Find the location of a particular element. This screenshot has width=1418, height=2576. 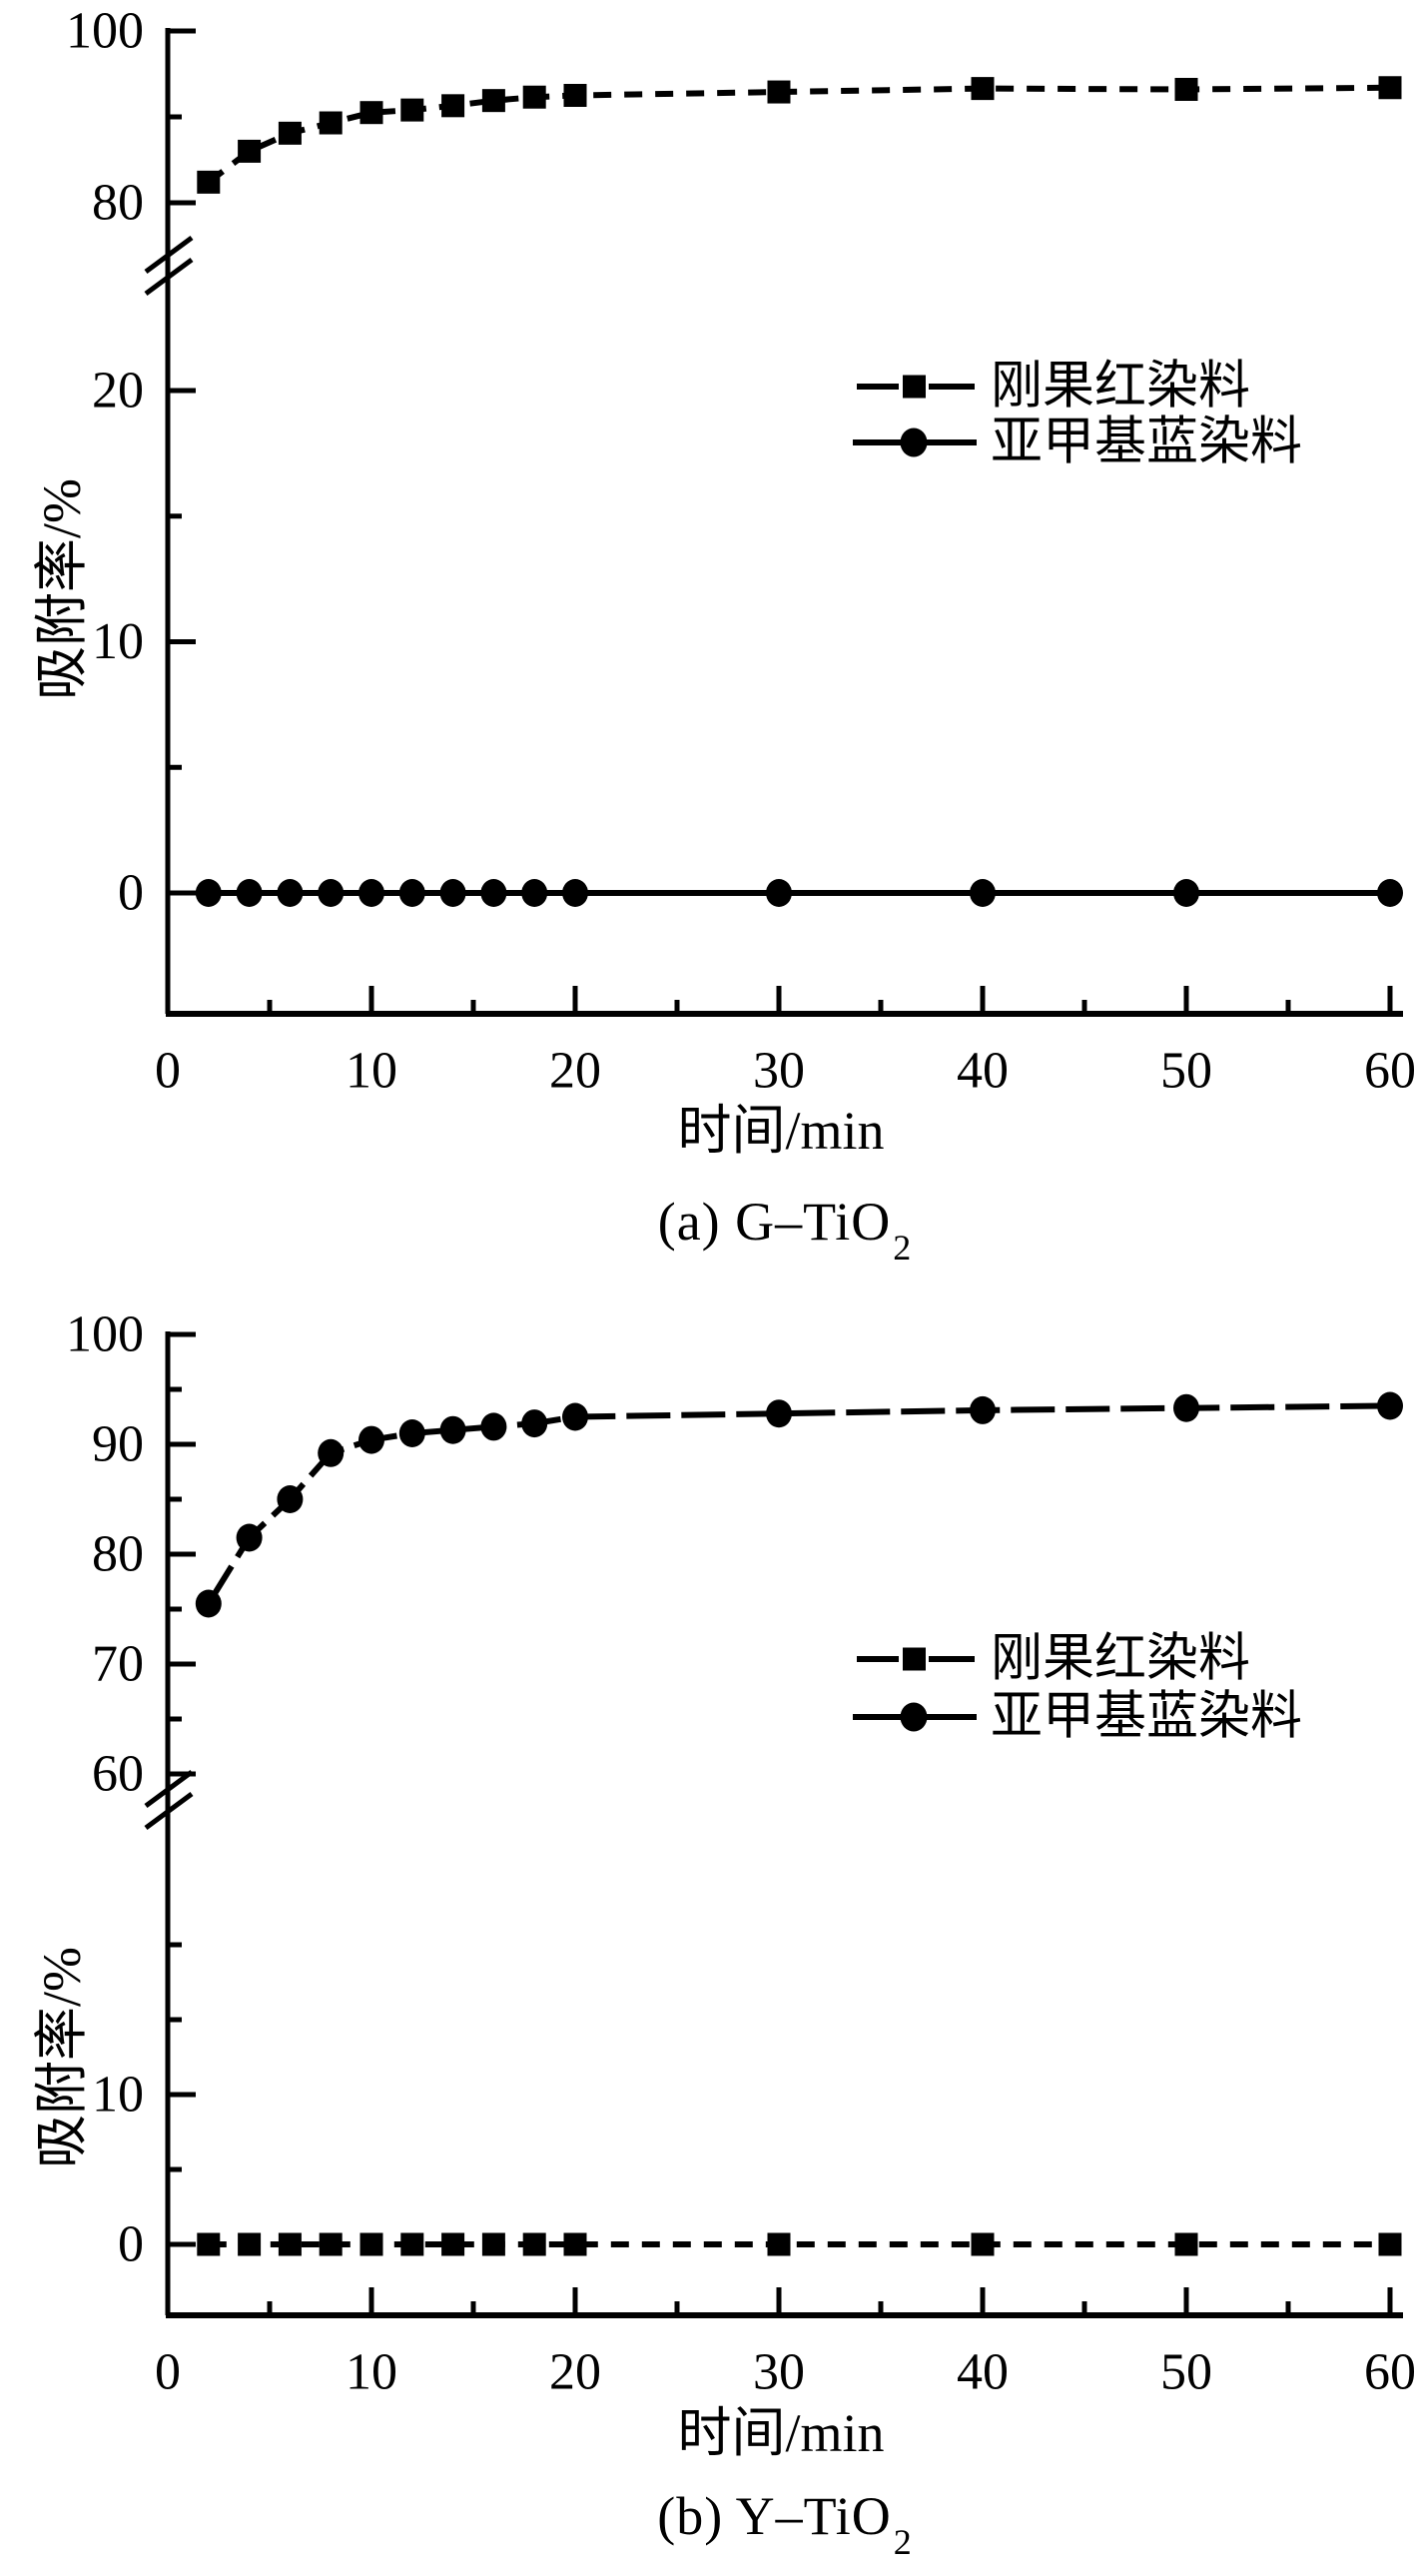

series-line-circle is located at coordinates (798, 1504).